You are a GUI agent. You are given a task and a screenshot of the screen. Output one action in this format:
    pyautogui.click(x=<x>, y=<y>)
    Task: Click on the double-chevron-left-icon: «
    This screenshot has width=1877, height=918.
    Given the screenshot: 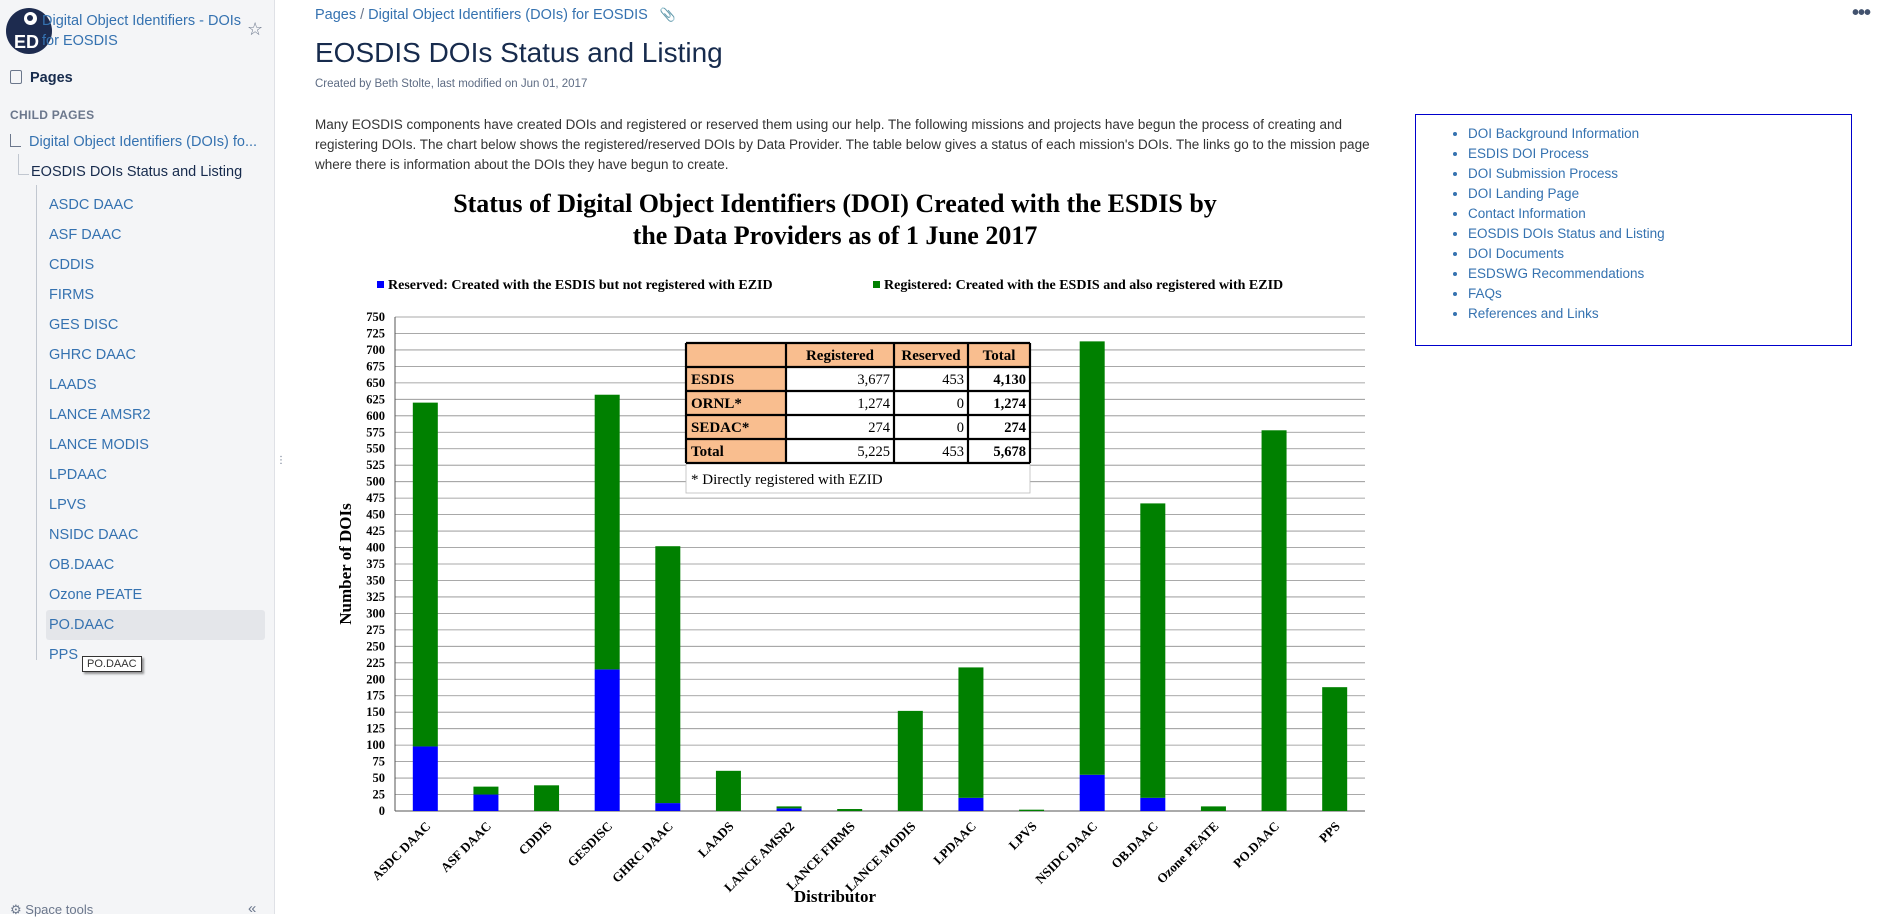 What is the action you would take?
    pyautogui.click(x=252, y=908)
    